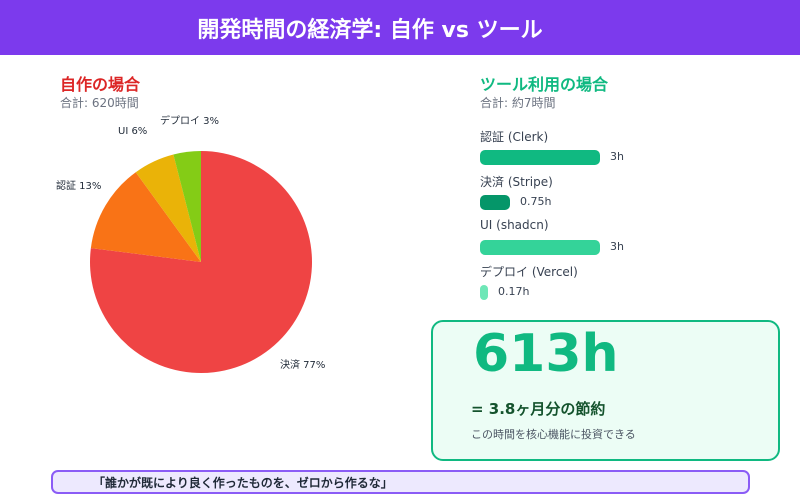 This screenshot has height=500, width=800. I want to click on savings-card: 613h = 3.8ヶ月分の節約 この時間を核心機能に投資できる, so click(605, 390).